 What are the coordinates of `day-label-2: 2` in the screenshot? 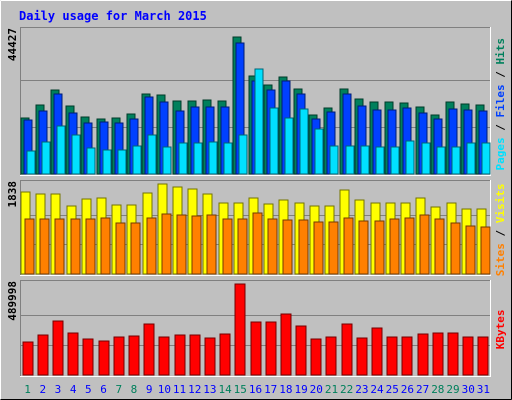 It's located at (42, 389).